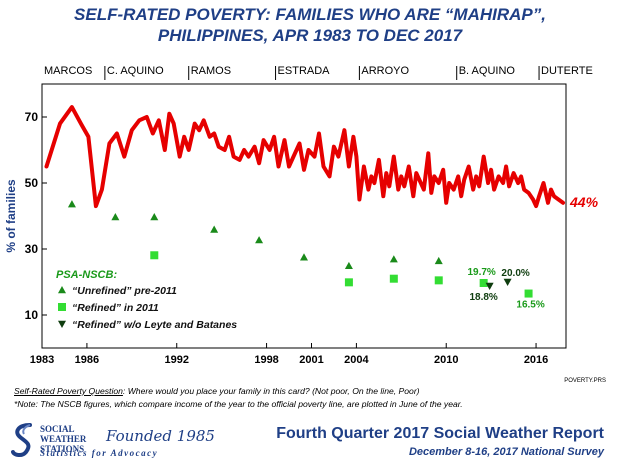 This screenshot has height=465, width=620. I want to click on x-tick-label: 1998, so click(266, 360).